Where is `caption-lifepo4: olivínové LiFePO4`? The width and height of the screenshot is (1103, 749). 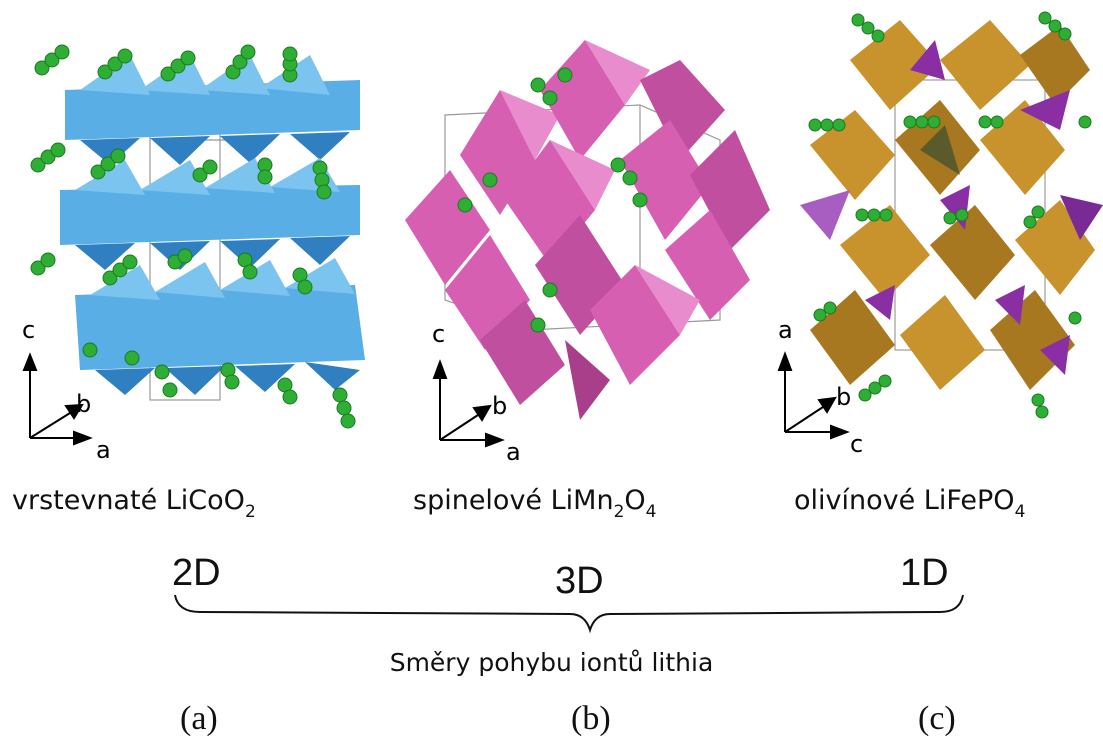 caption-lifepo4: olivínové LiFePO4 is located at coordinates (909, 503).